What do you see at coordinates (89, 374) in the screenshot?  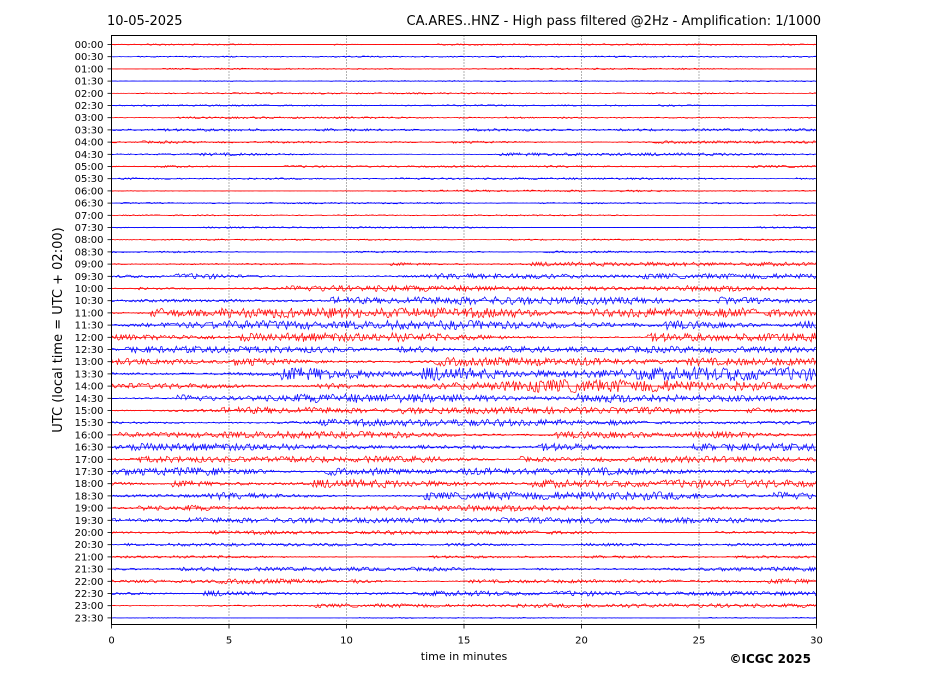 I see `y-tick-label: 13:30` at bounding box center [89, 374].